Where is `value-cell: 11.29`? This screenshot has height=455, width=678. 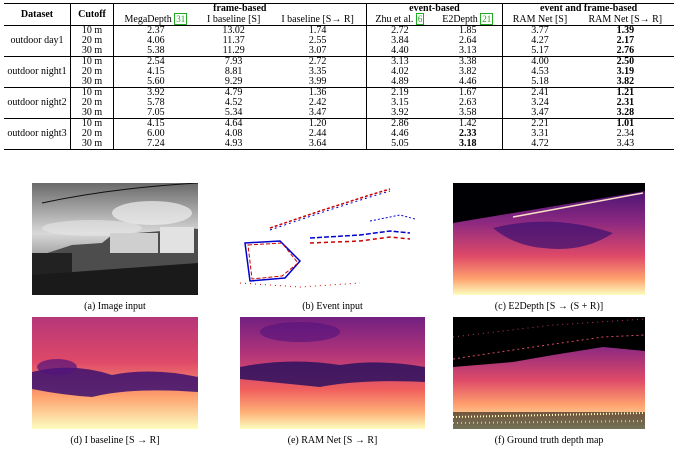 value-cell: 11.29 is located at coordinates (233, 50).